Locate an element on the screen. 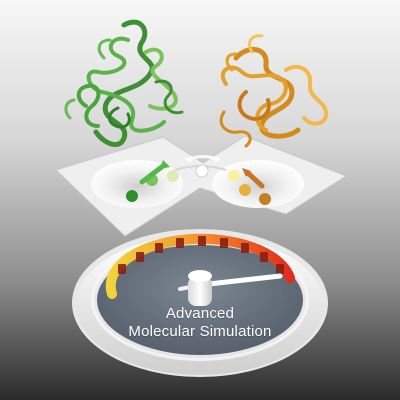  arrow-orange is located at coordinates (255, 179).